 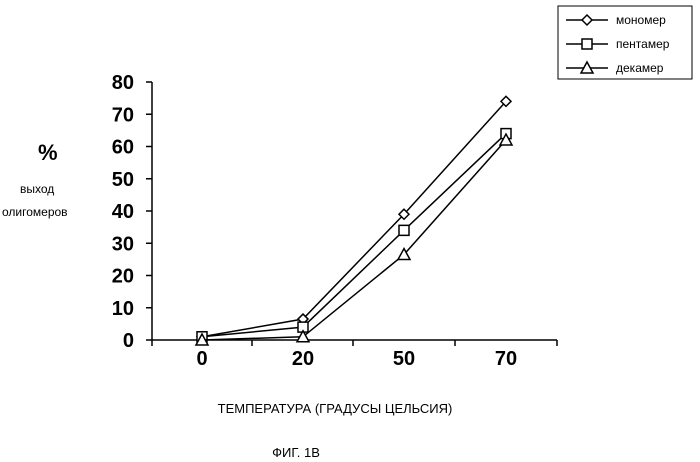 I want to click on y-tick-label: 10, so click(x=123, y=309).